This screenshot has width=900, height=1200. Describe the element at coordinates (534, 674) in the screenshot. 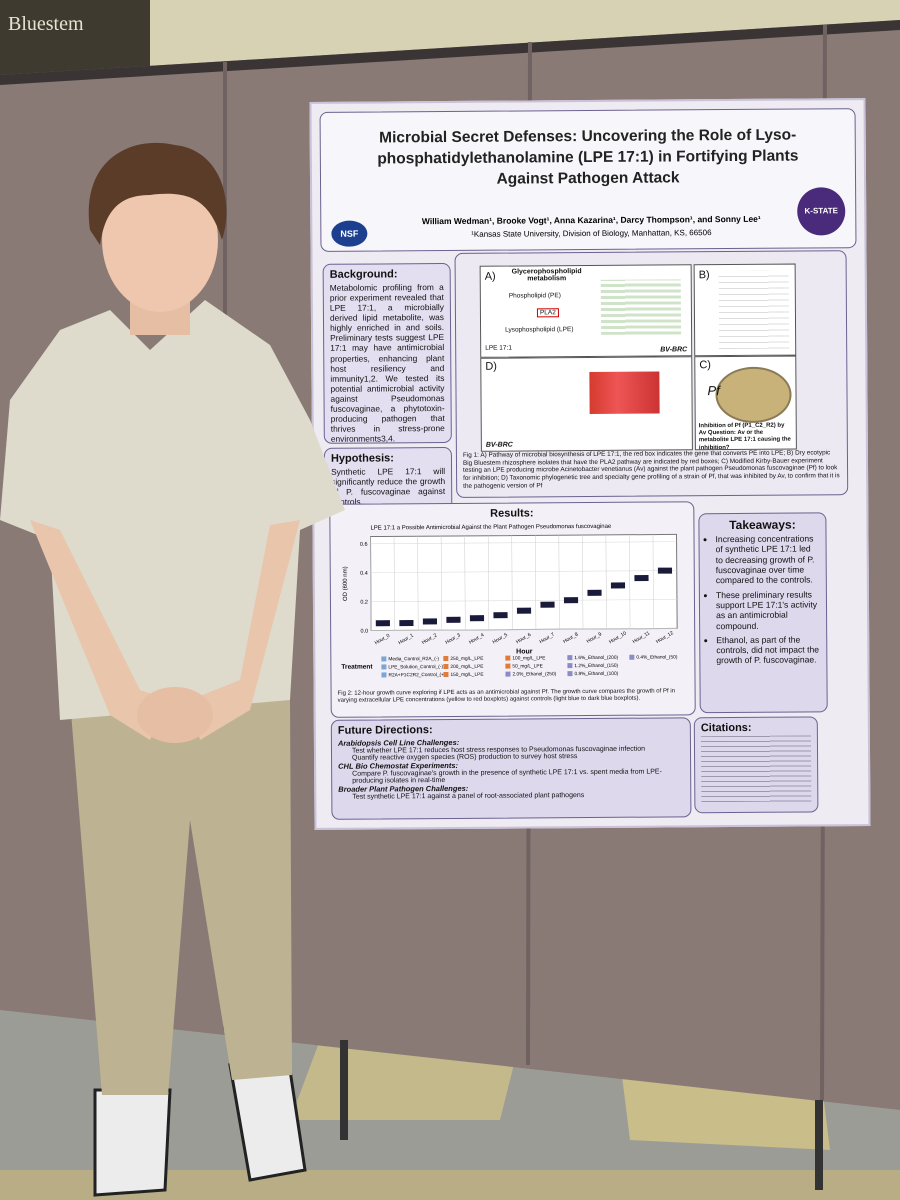

I see `legend-label: 2.0%_Ethanol_(250)` at that location.